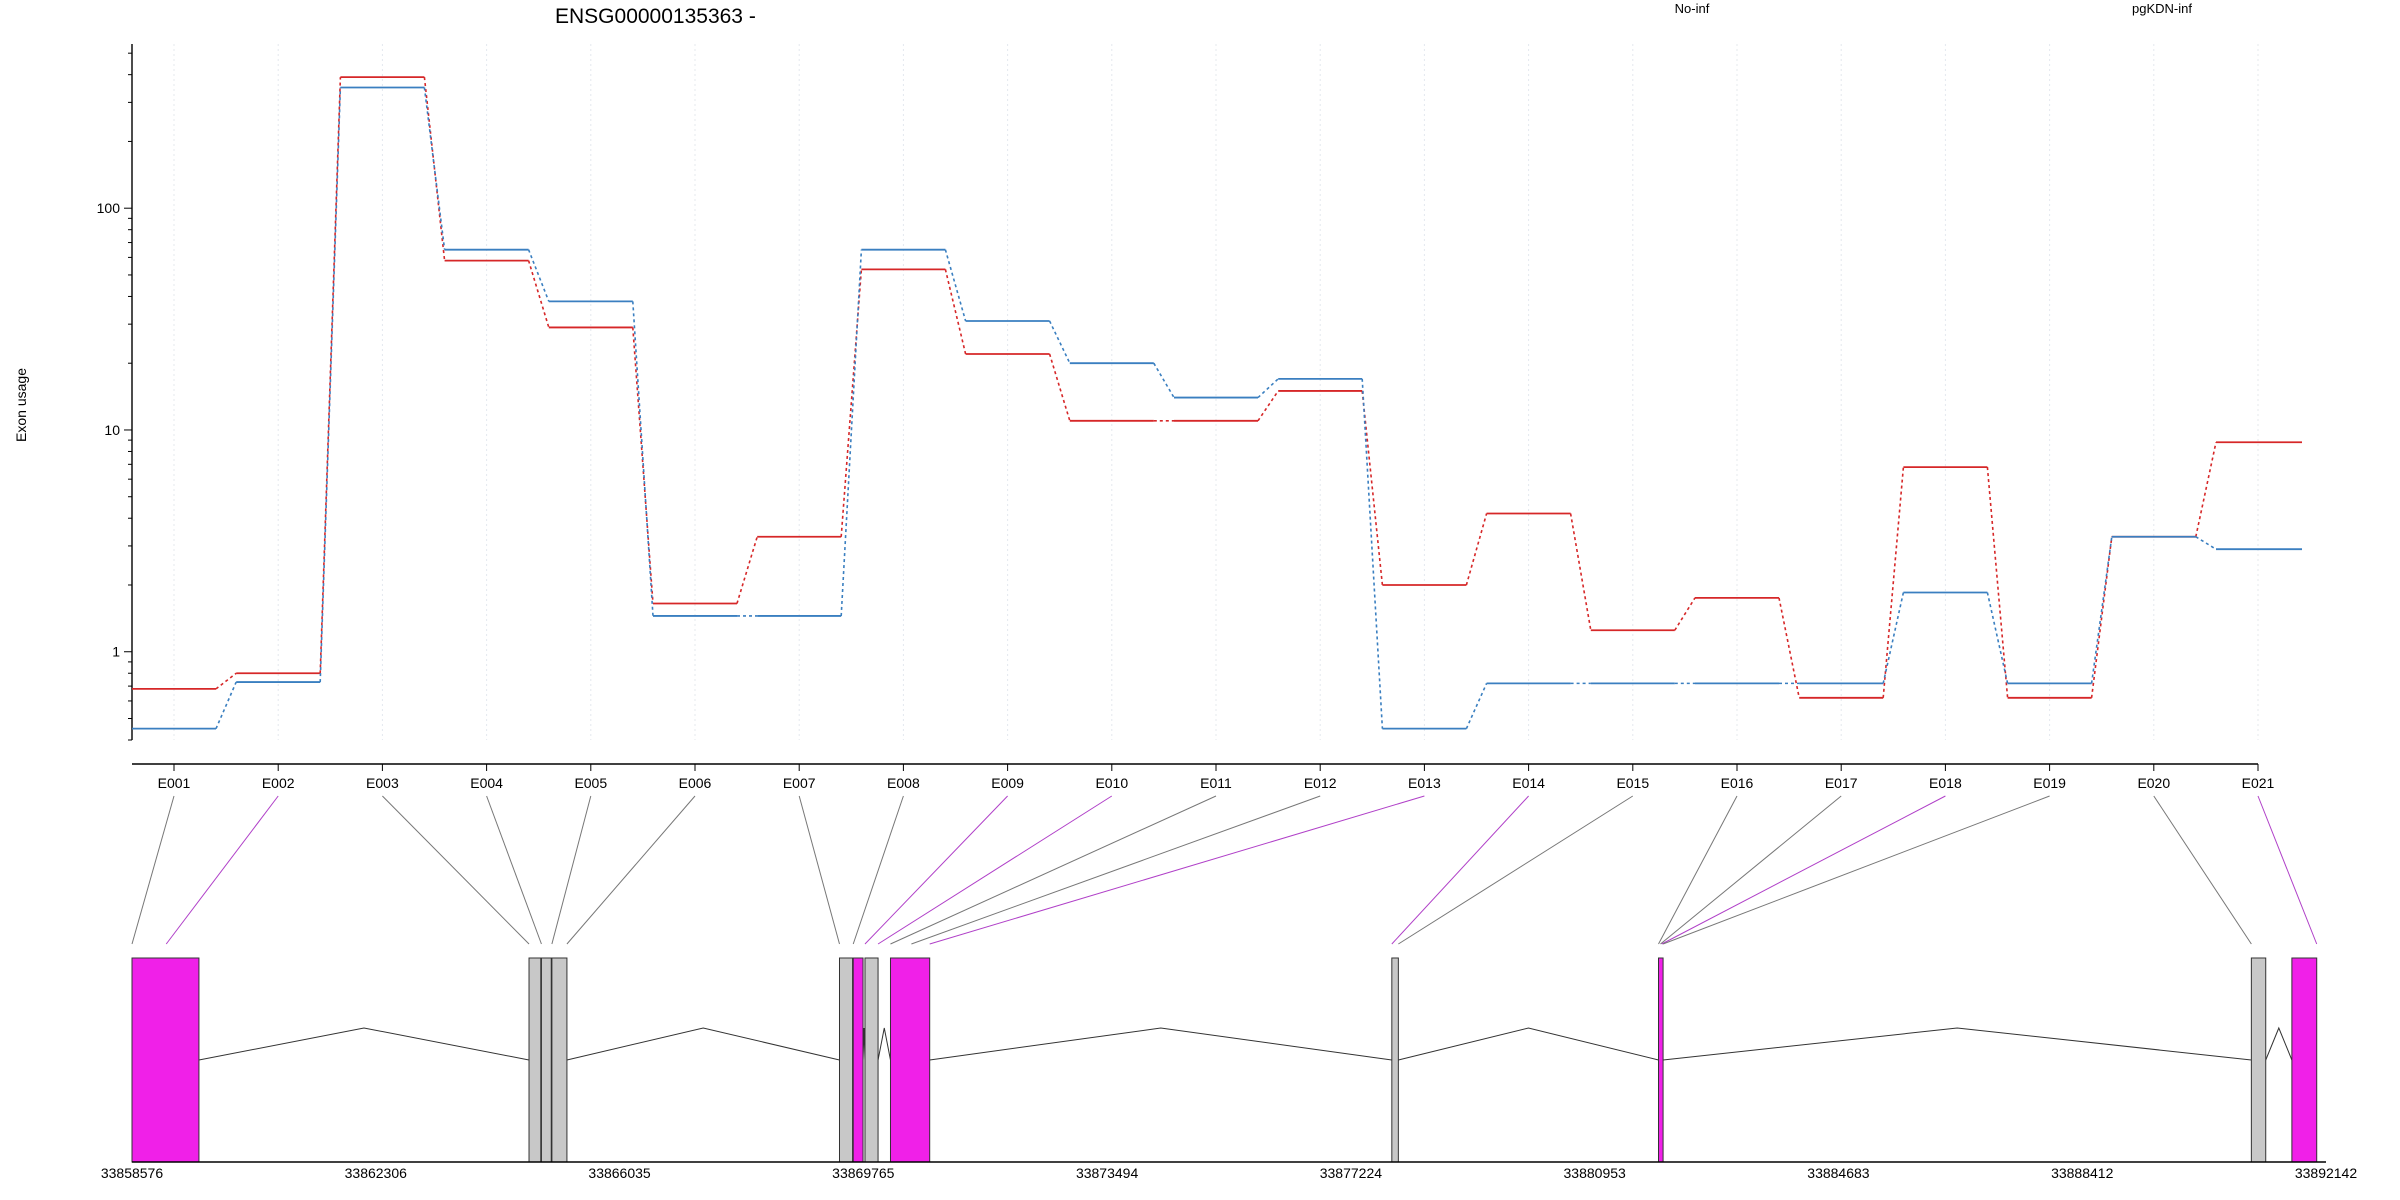  Describe the element at coordinates (382, 783) in the screenshot. I see `x-tick-label: E003` at that location.